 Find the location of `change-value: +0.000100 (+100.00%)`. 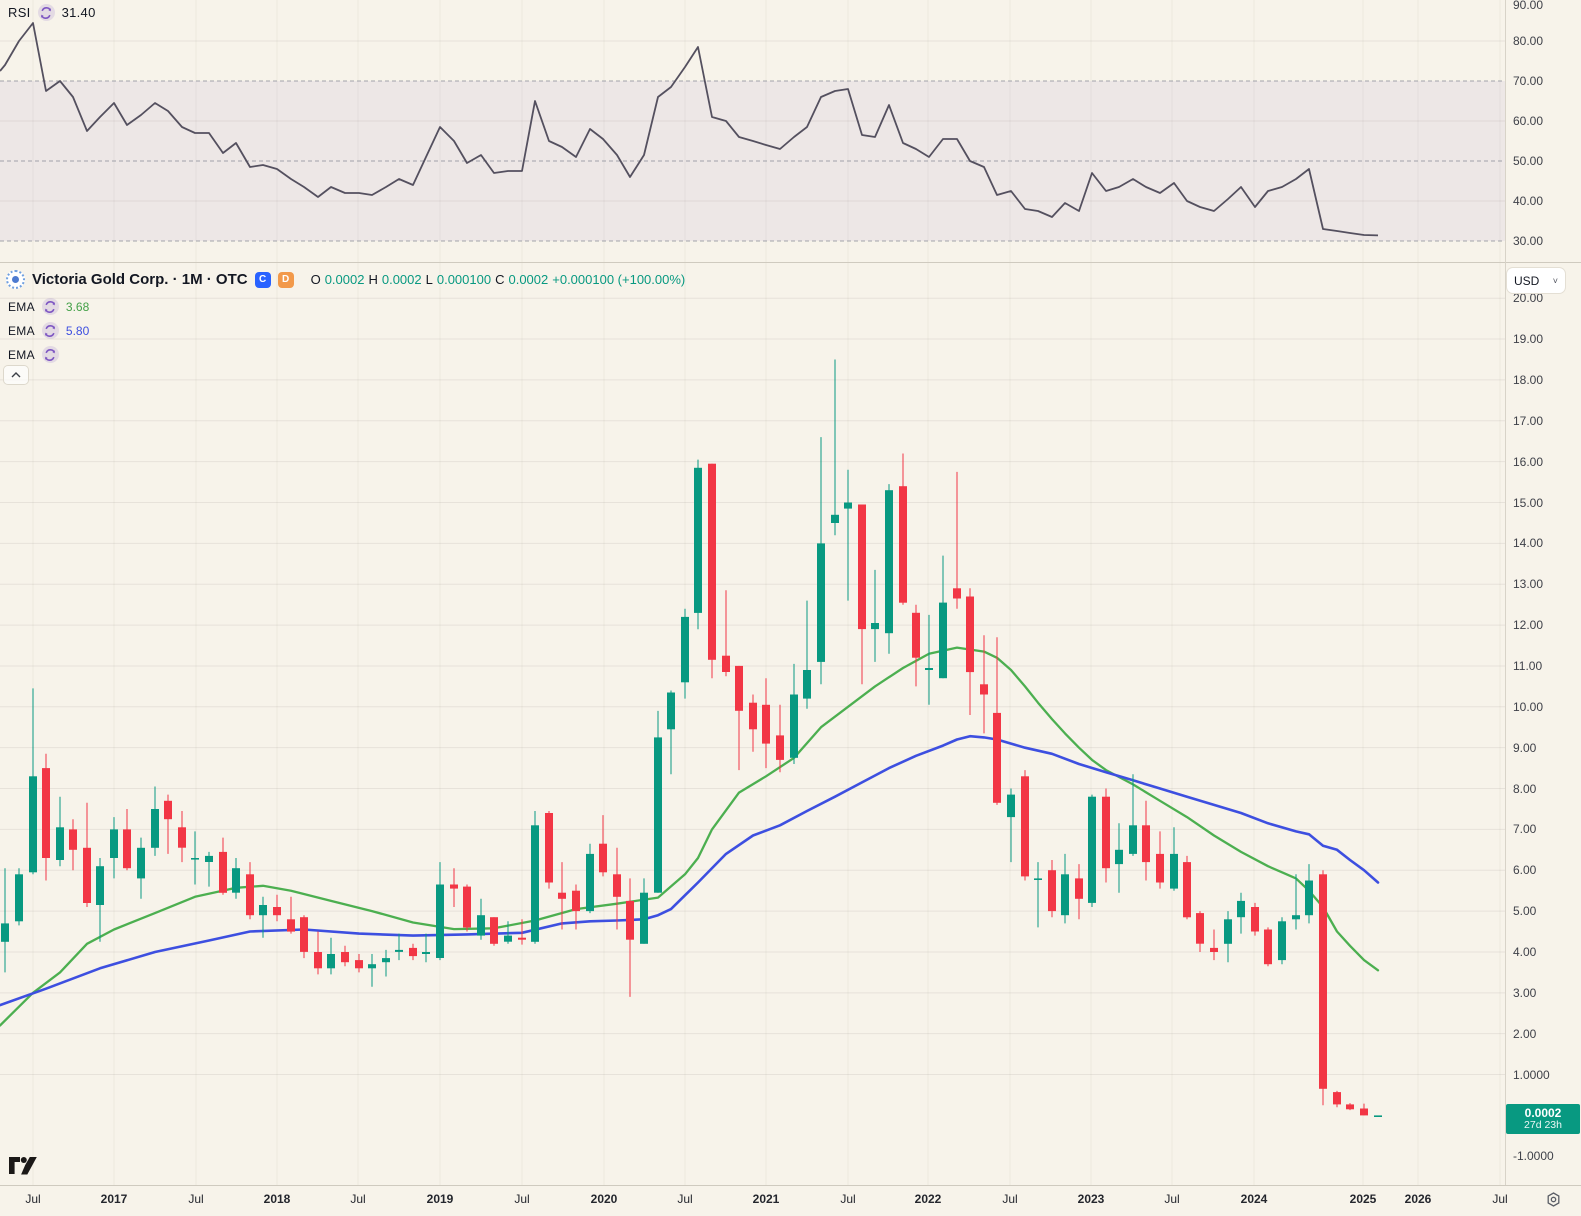

change-value: +0.000100 (+100.00%) is located at coordinates (619, 279).